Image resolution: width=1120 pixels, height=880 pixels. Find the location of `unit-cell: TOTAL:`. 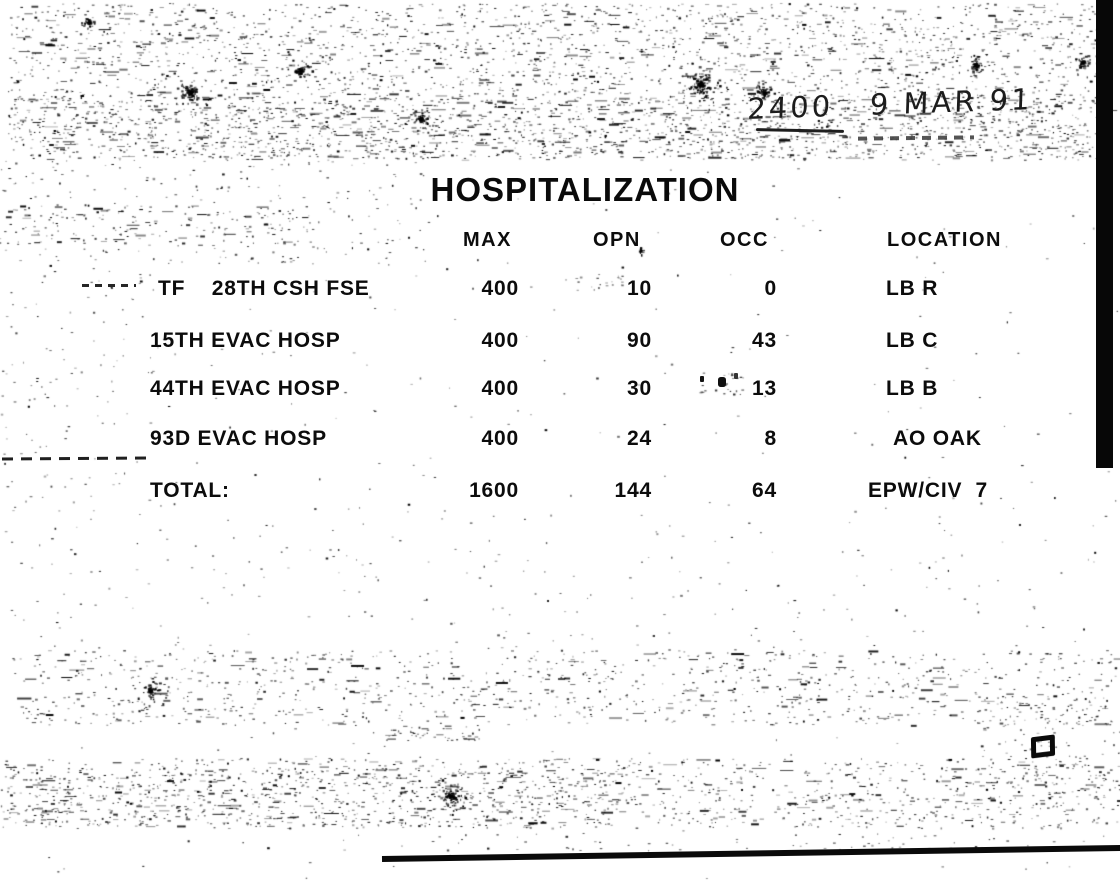

unit-cell: TOTAL: is located at coordinates (190, 490).